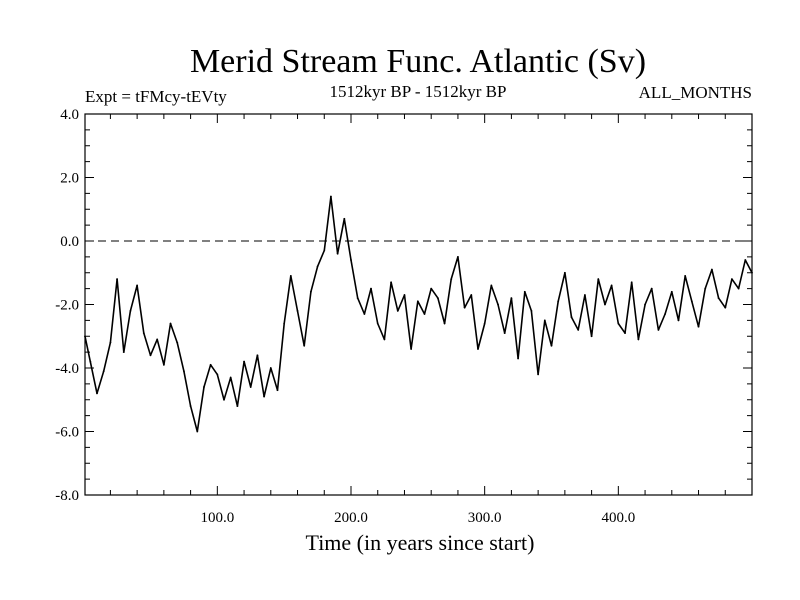  I want to click on y-tick-label: -6.0, so click(67, 433).